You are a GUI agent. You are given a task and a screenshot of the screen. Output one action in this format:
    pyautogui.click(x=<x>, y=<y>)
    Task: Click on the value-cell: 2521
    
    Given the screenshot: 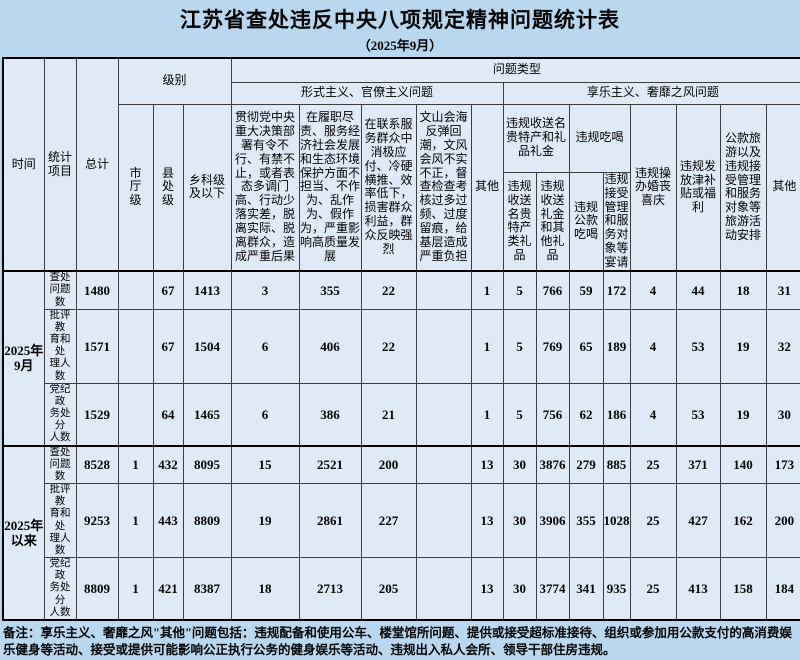 What is the action you would take?
    pyautogui.click(x=330, y=464)
    